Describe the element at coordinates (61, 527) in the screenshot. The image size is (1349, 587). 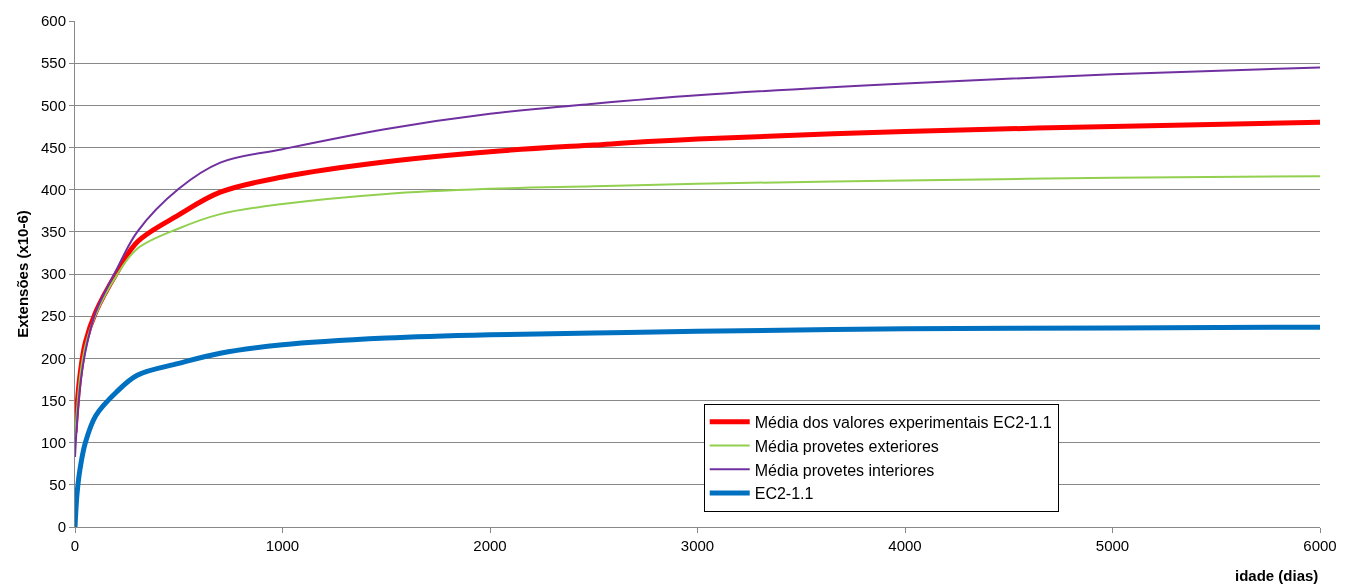
I see `y-tick-label: 0` at that location.